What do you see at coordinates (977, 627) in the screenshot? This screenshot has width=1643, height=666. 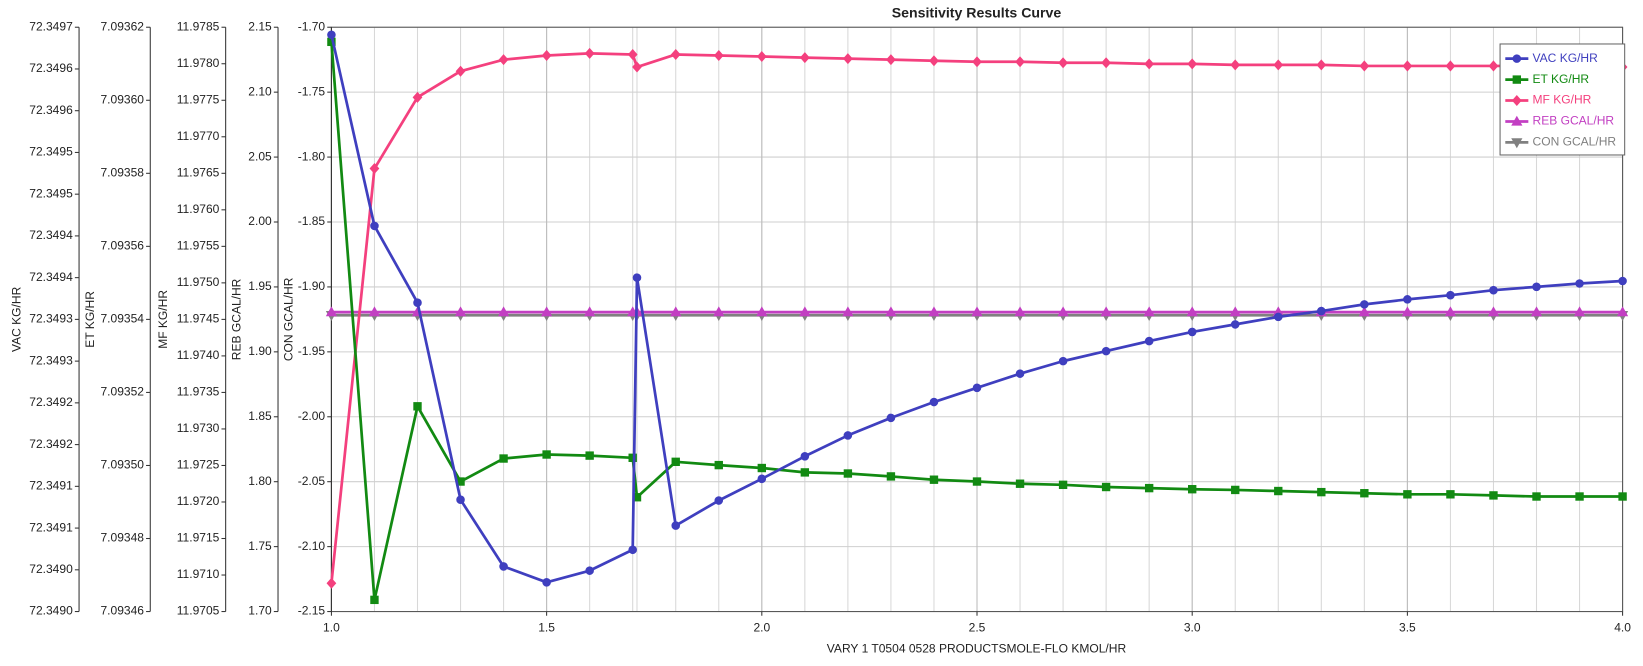 I see `x-tick-label: 2.5` at bounding box center [977, 627].